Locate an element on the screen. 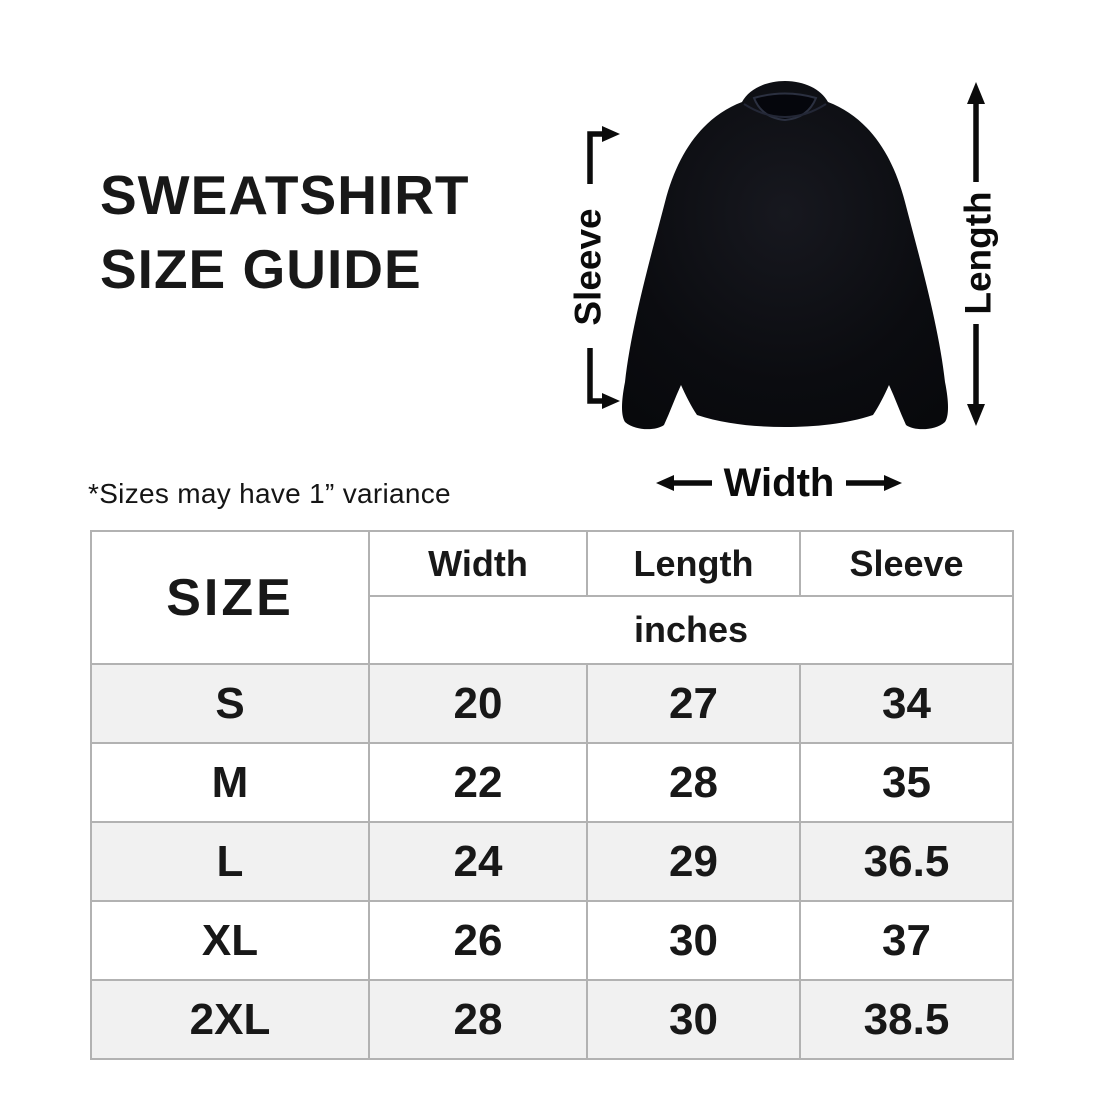  width-label: Width is located at coordinates (779, 483).